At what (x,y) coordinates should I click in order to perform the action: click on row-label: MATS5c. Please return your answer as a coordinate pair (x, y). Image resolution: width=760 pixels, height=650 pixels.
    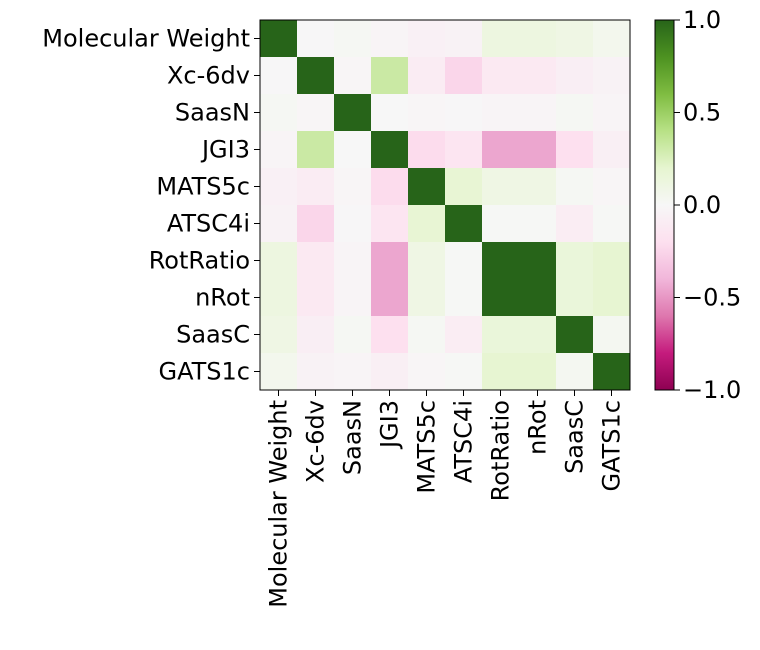
    Looking at the image, I should click on (203, 187).